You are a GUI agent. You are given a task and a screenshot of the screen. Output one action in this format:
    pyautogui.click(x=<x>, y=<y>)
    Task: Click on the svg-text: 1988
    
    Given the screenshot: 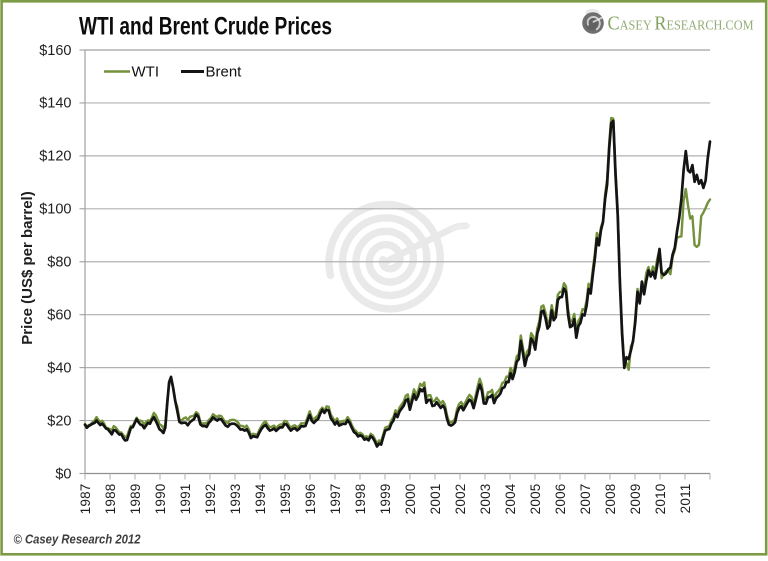 What is the action you would take?
    pyautogui.click(x=110, y=499)
    